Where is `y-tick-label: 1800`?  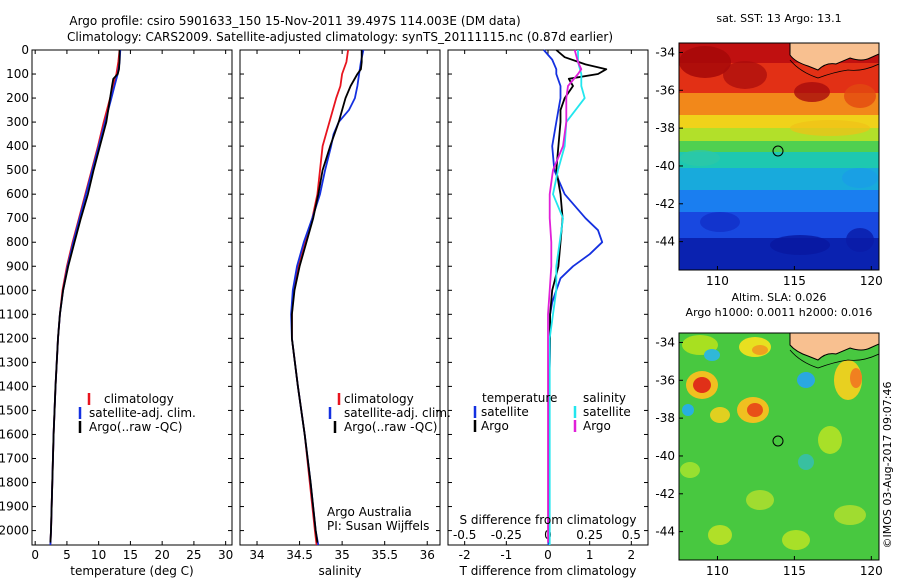
y-tick-label: 1800 is located at coordinates (14, 483).